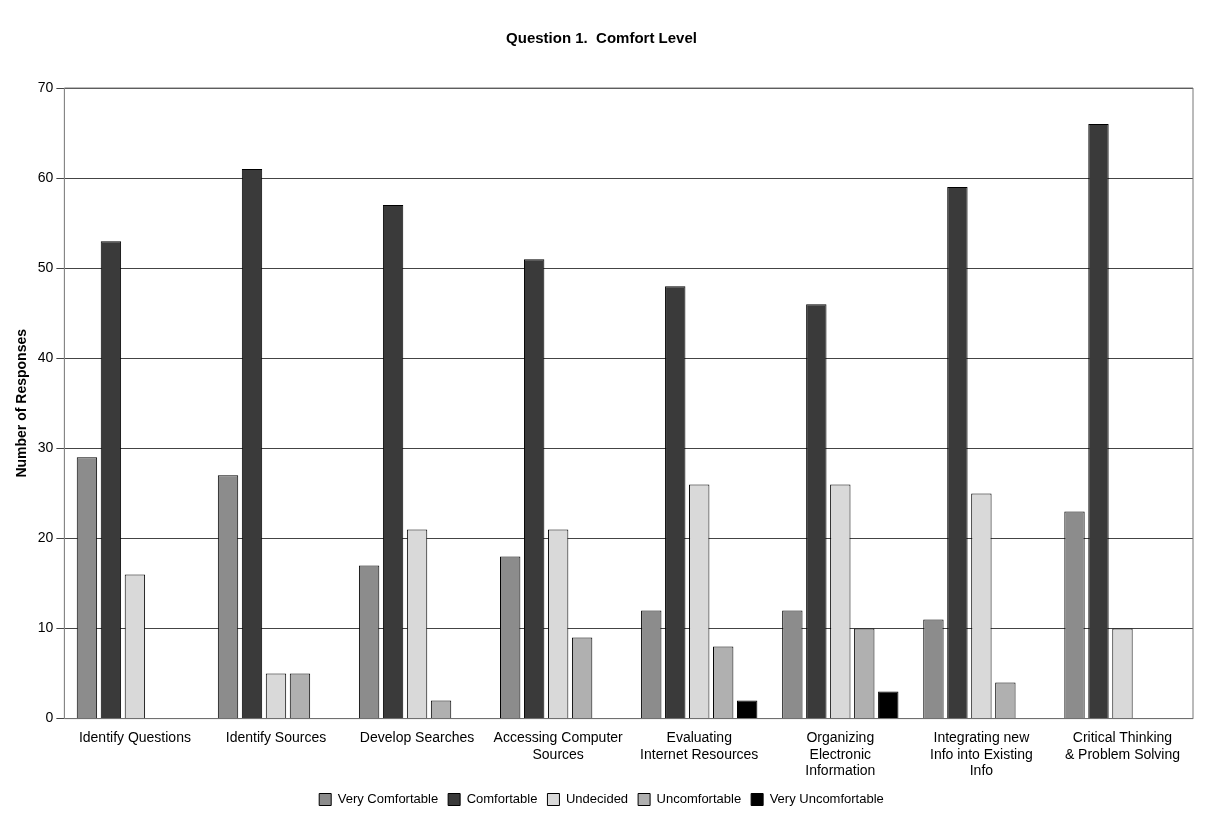 This screenshot has width=1213, height=826. I want to click on y-tick-label: 20, so click(45, 537).